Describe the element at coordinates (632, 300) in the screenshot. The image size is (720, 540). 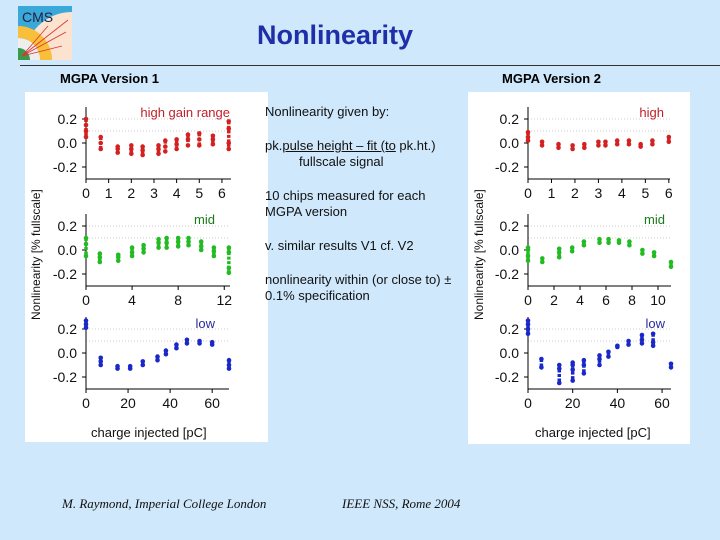
I see `x-tick-label: 8` at that location.